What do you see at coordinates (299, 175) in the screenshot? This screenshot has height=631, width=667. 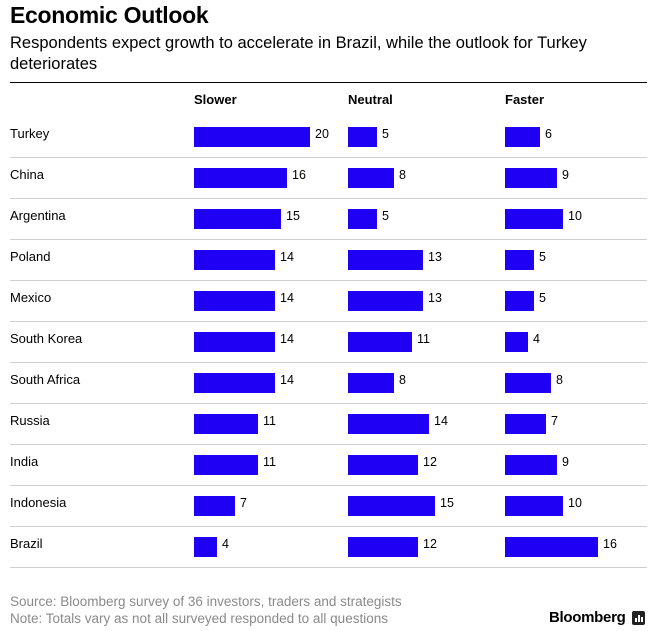 I see `data-label-slower: 16` at bounding box center [299, 175].